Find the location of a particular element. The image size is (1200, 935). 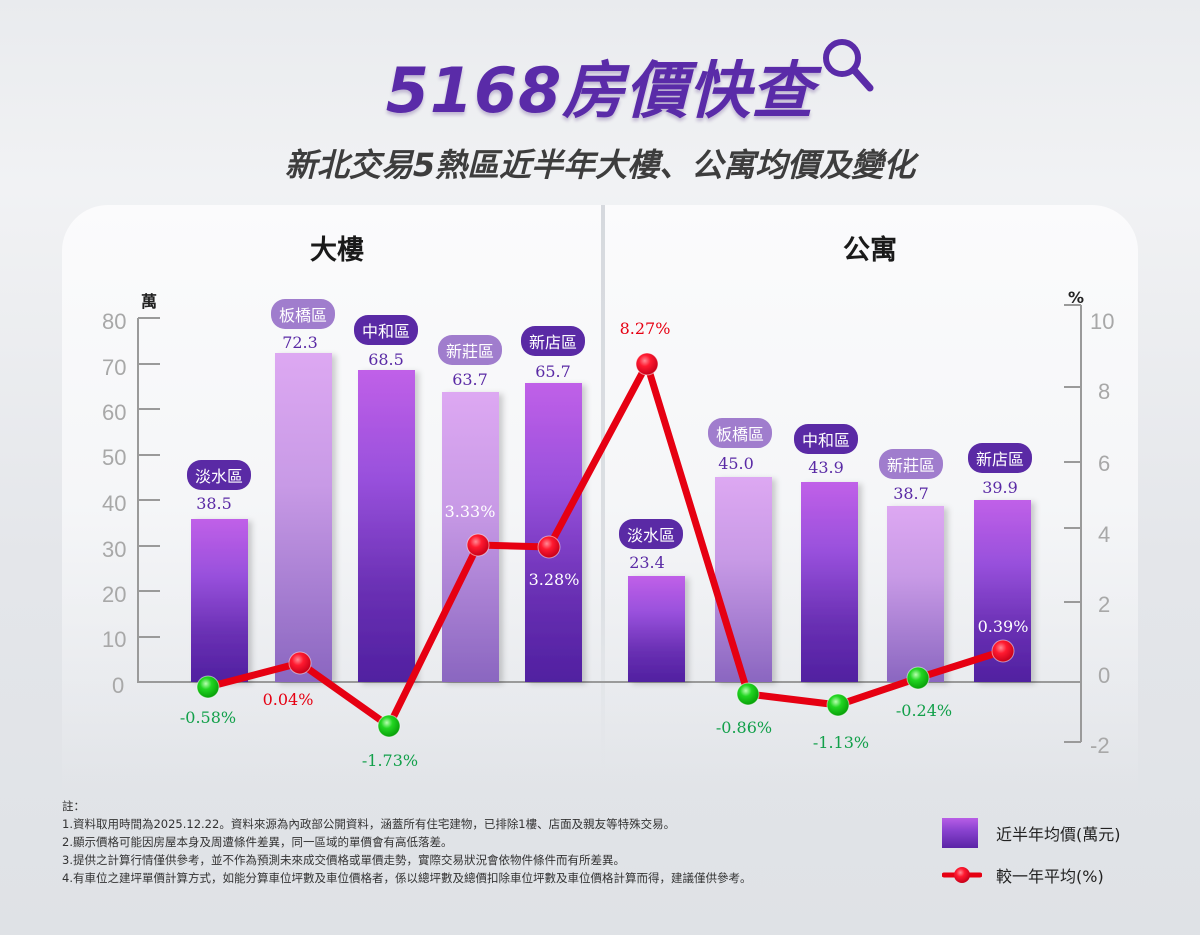

footnote-item: 2.顯示價格可能因房屋本身及周遭條件差異，同一區域的單價會有高低落差。 is located at coordinates (257, 842).